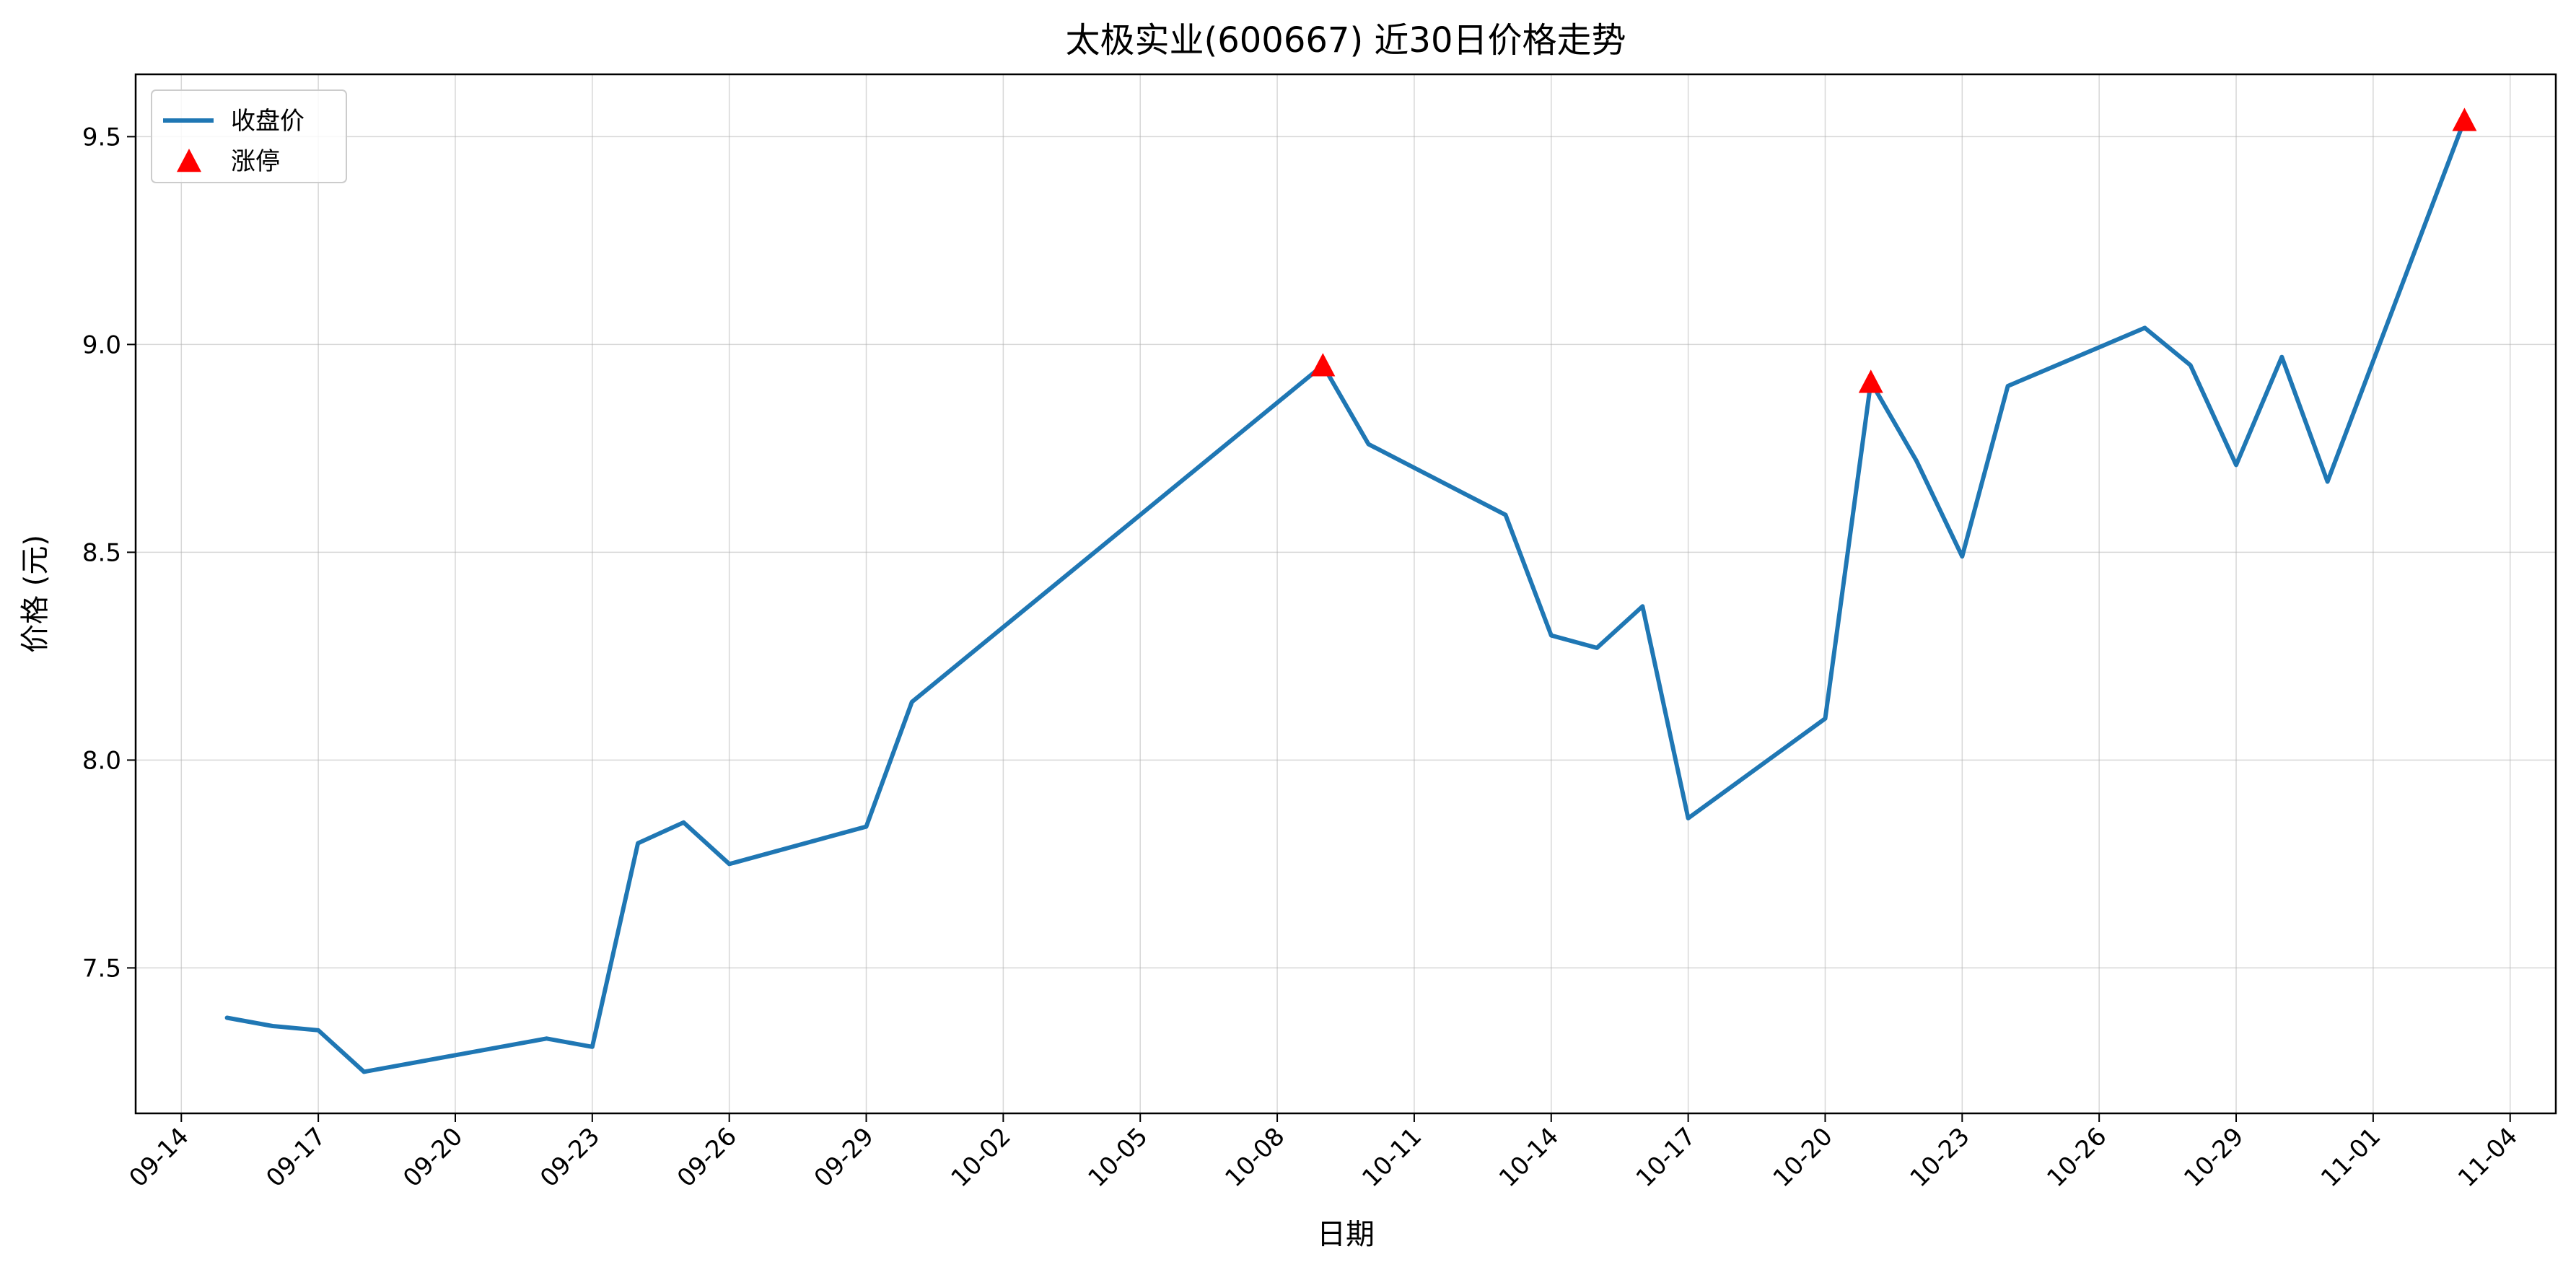 Image resolution: width=2576 pixels, height=1275 pixels. What do you see at coordinates (101, 345) in the screenshot?
I see `y-tick-label: 9.0` at bounding box center [101, 345].